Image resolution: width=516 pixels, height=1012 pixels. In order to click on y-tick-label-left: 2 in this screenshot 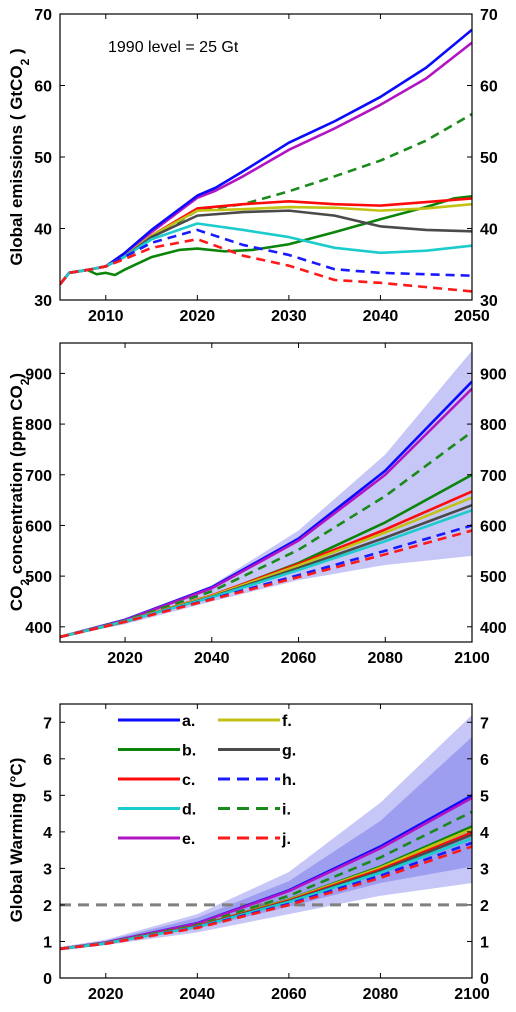, I will do `click(47, 906)`.